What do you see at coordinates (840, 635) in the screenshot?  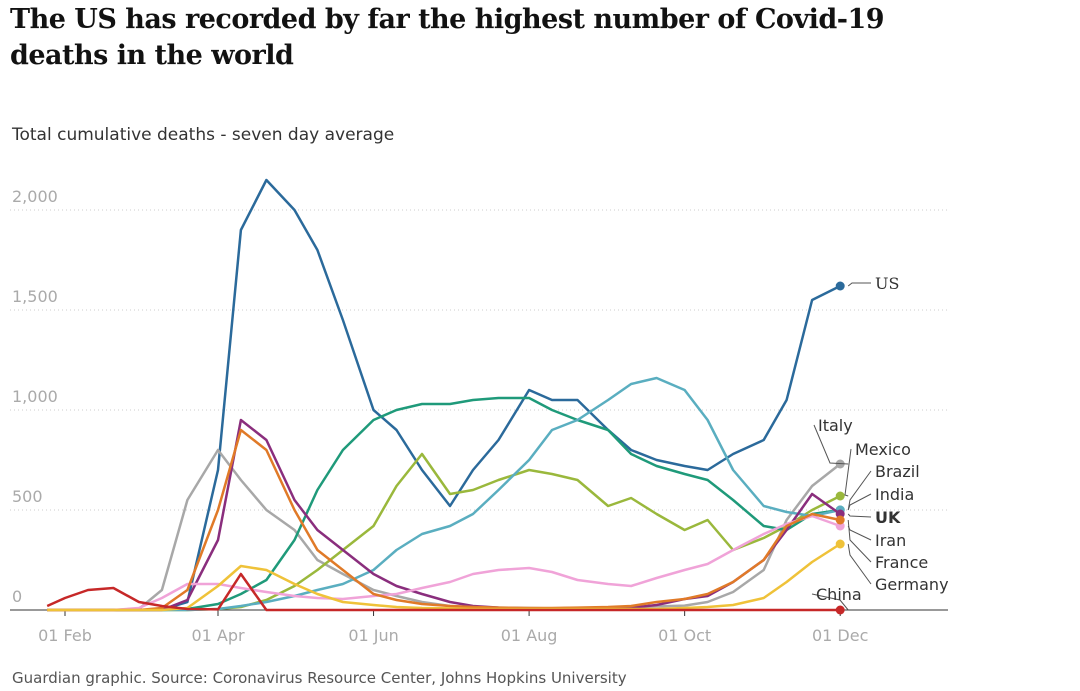 I see `x-tick-label: 01 Dec` at bounding box center [840, 635].